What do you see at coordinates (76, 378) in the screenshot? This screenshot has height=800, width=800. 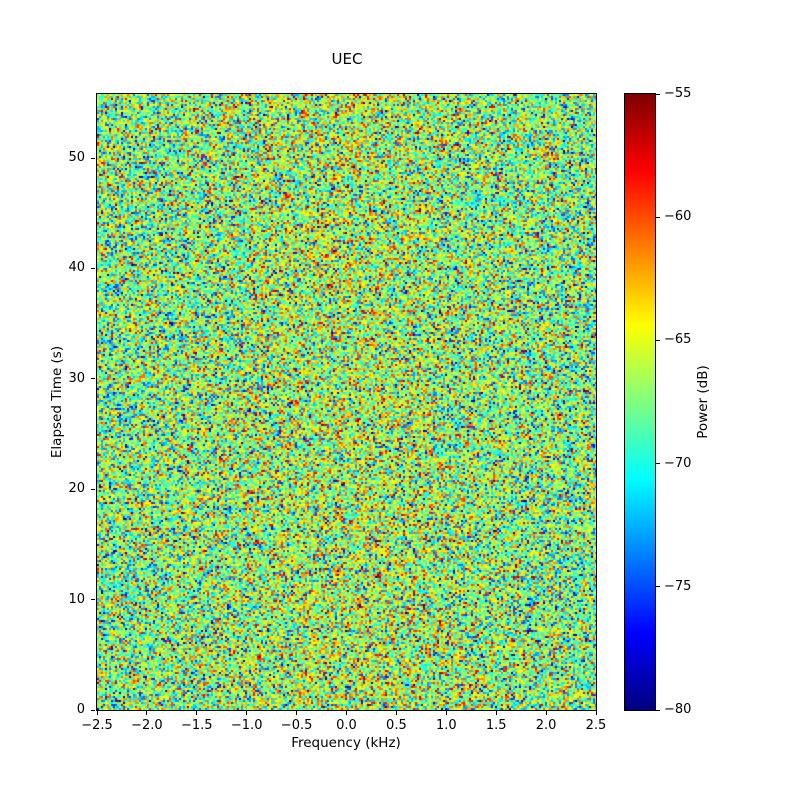 I see `y-tick-label: 30` at bounding box center [76, 378].